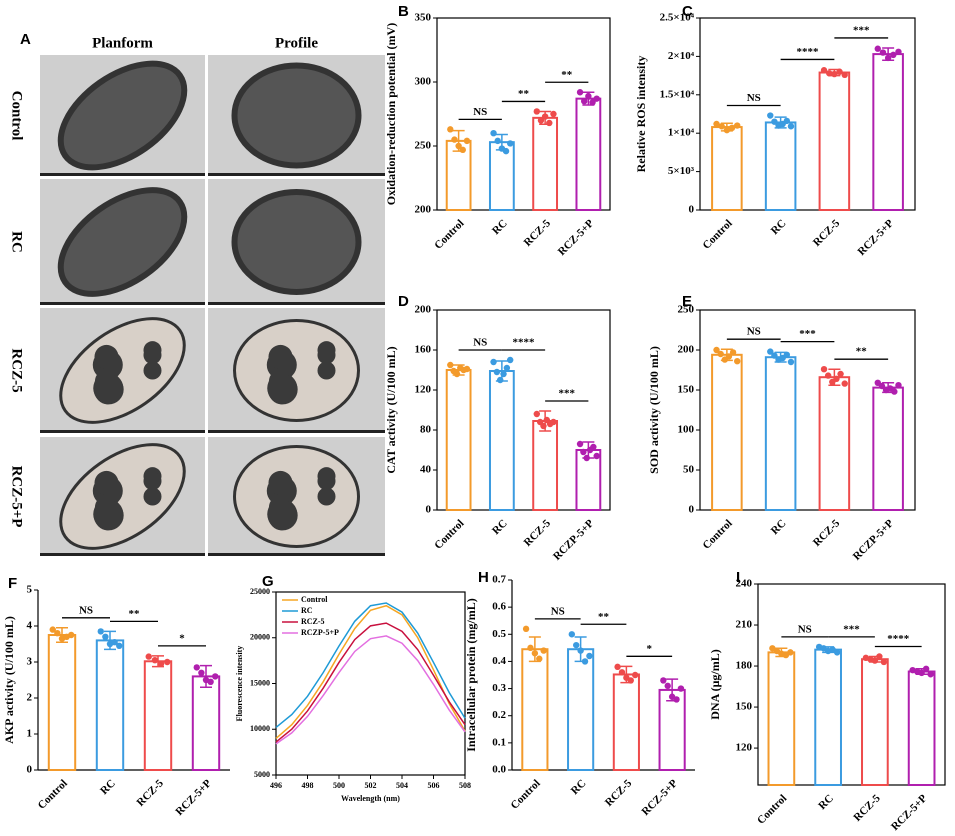  What do you see at coordinates (523, 410) in the screenshot?
I see `plot-frame` at bounding box center [523, 410].